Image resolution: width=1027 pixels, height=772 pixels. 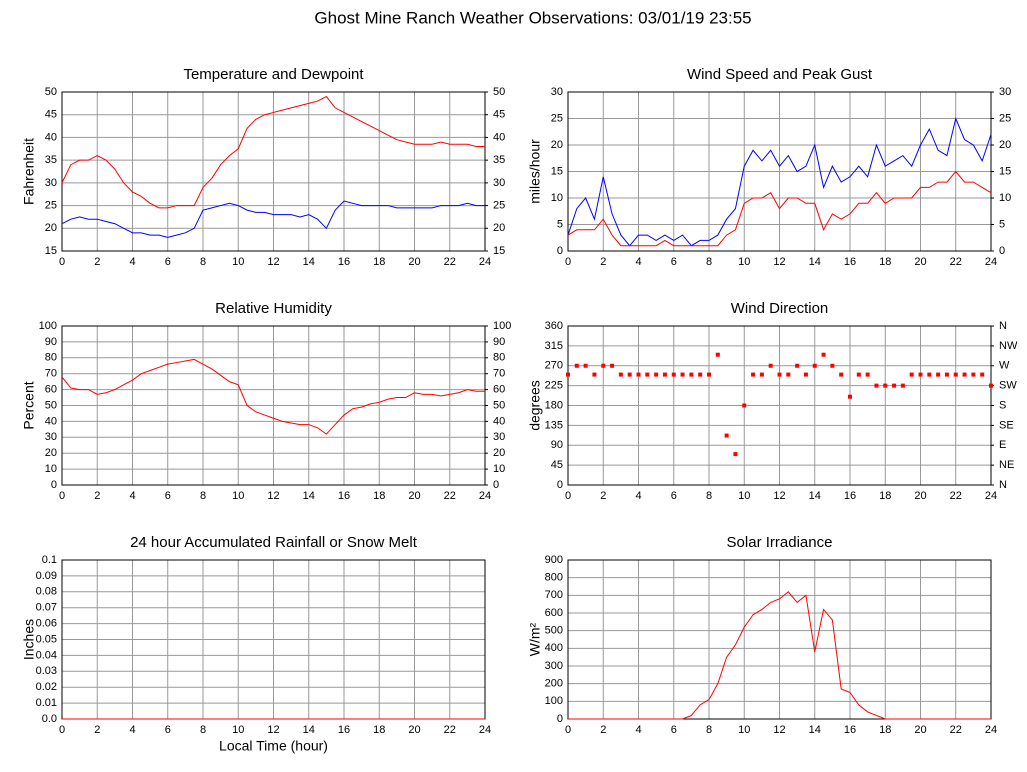 I want to click on y-axis-title: Fahrenheit, so click(x=29, y=171).